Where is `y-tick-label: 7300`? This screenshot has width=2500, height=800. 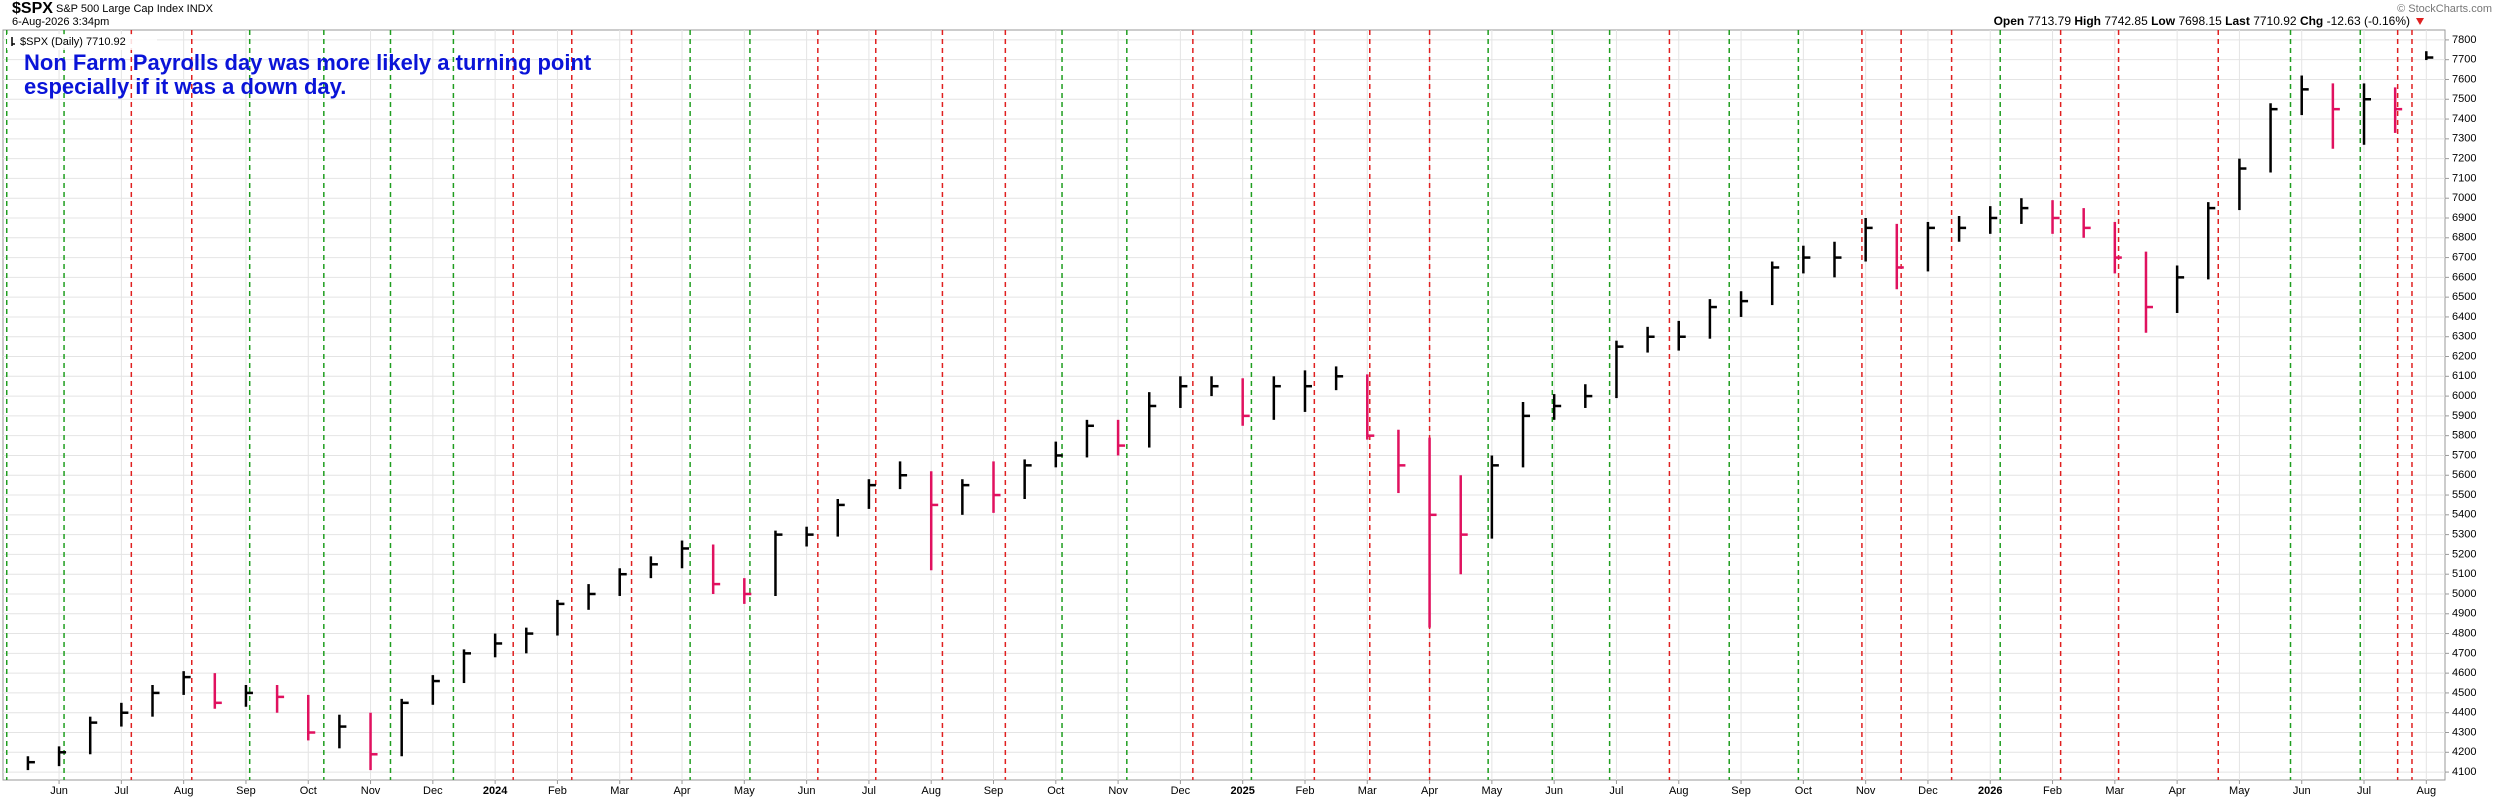
y-tick-label: 7300 is located at coordinates (2464, 139).